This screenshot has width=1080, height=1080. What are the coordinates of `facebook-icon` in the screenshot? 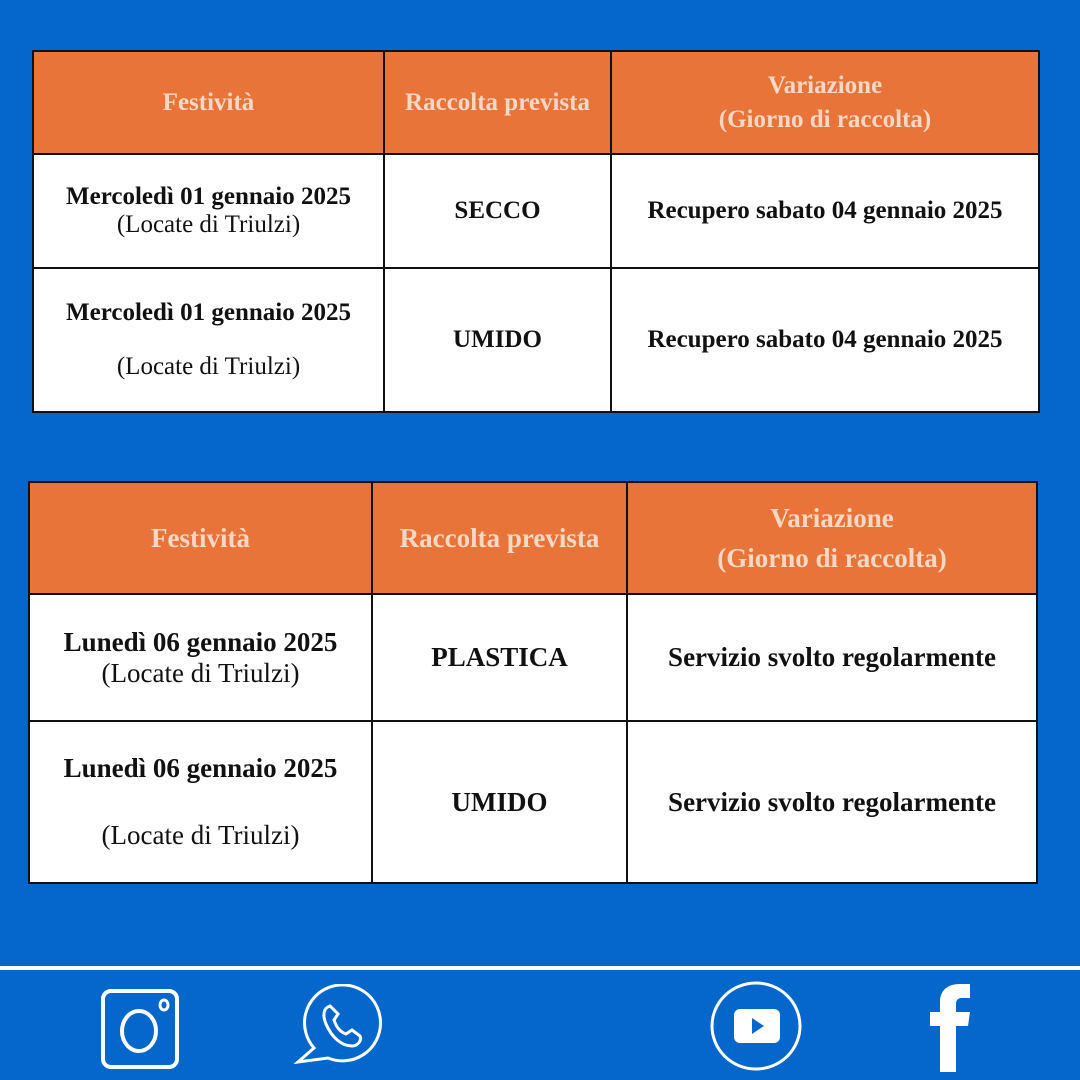 It's located at (952, 1029).